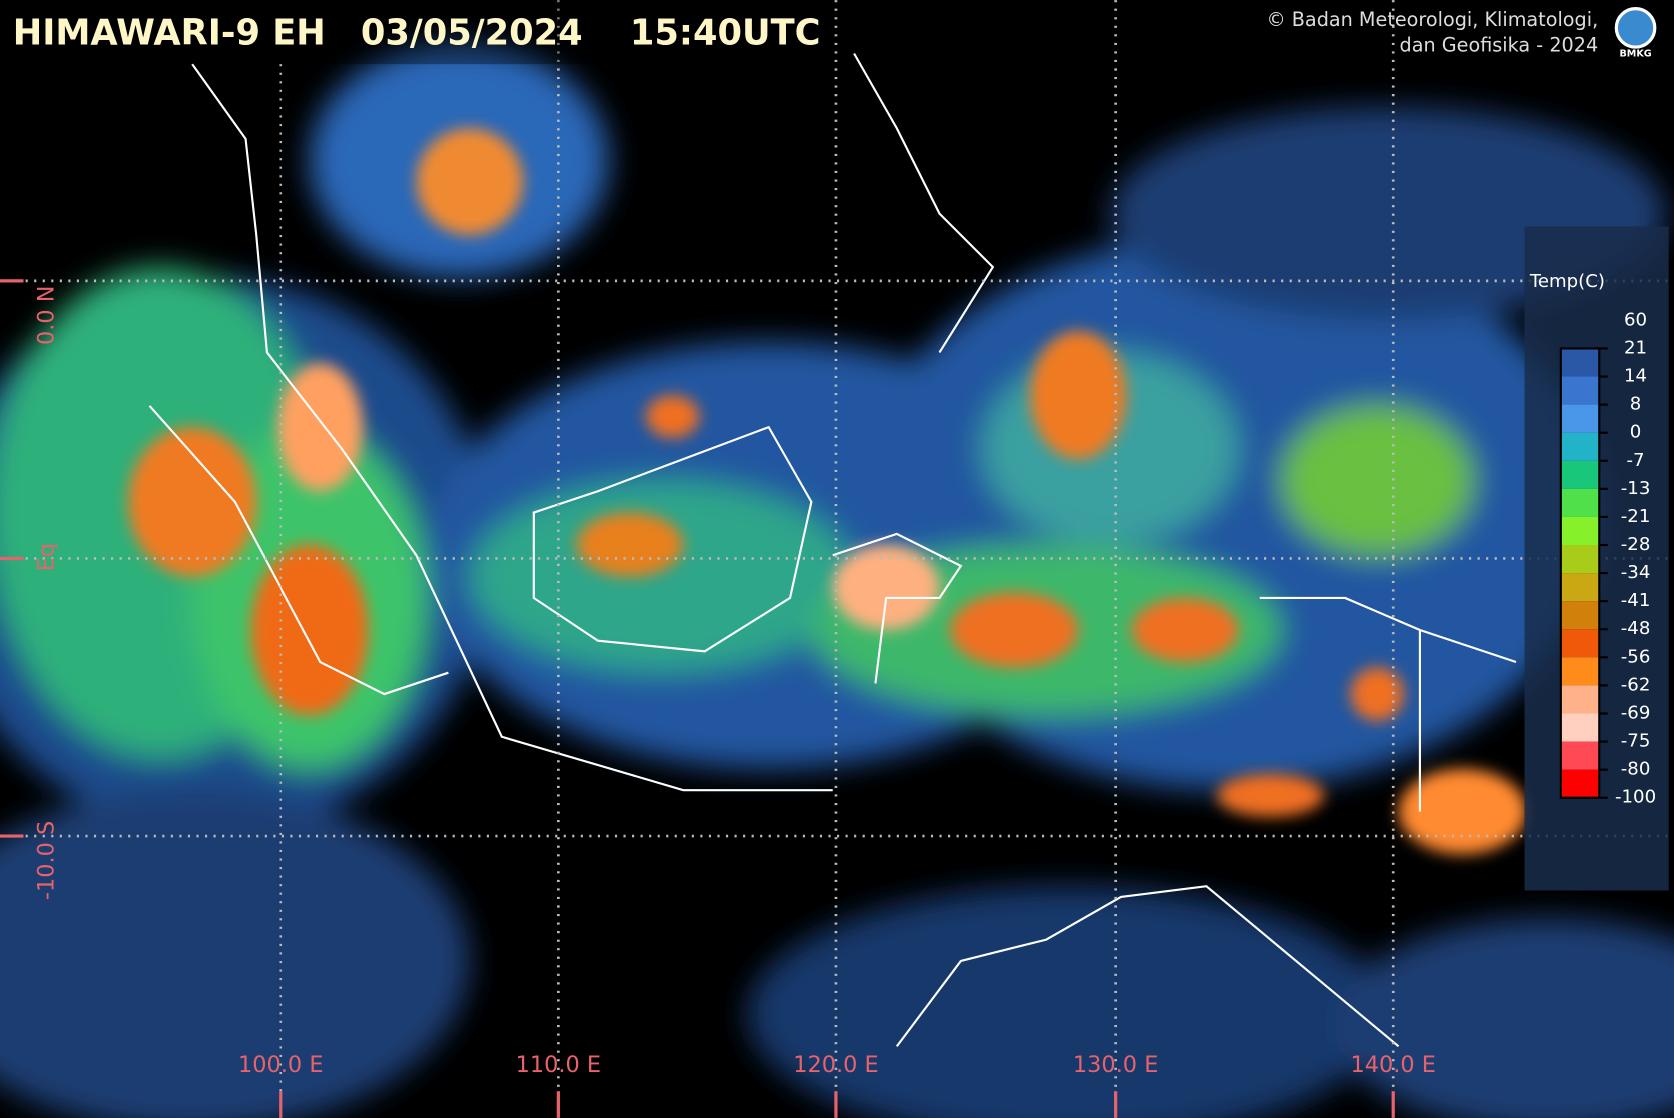  Describe the element at coordinates (46, 557) in the screenshot. I see `latitude-label: Eq` at that location.